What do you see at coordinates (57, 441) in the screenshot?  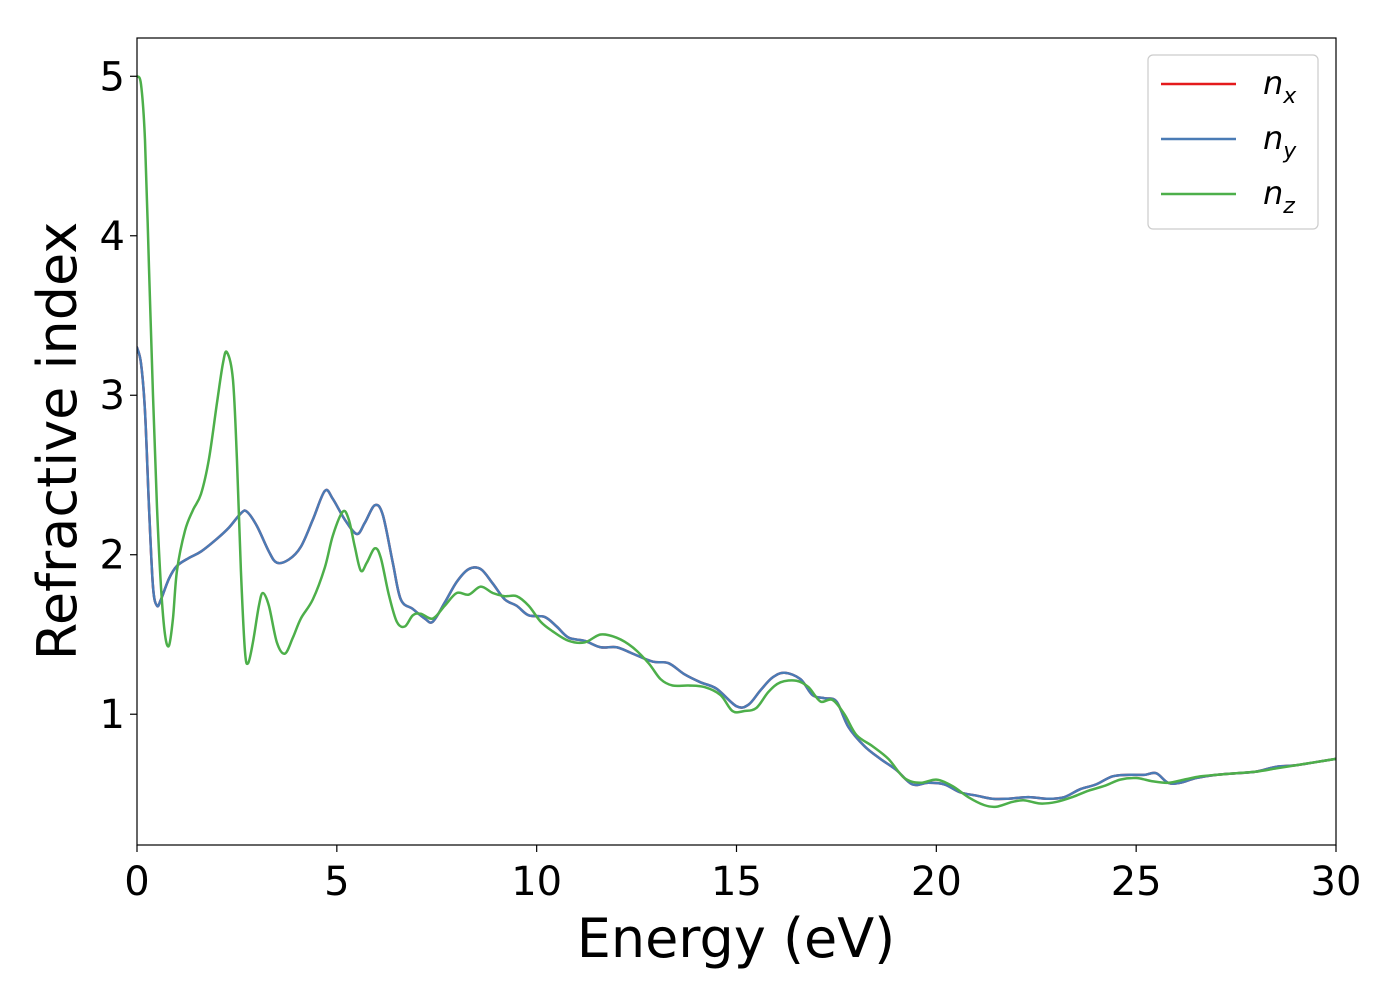 I see `y-axis-label: Refractive index` at bounding box center [57, 441].